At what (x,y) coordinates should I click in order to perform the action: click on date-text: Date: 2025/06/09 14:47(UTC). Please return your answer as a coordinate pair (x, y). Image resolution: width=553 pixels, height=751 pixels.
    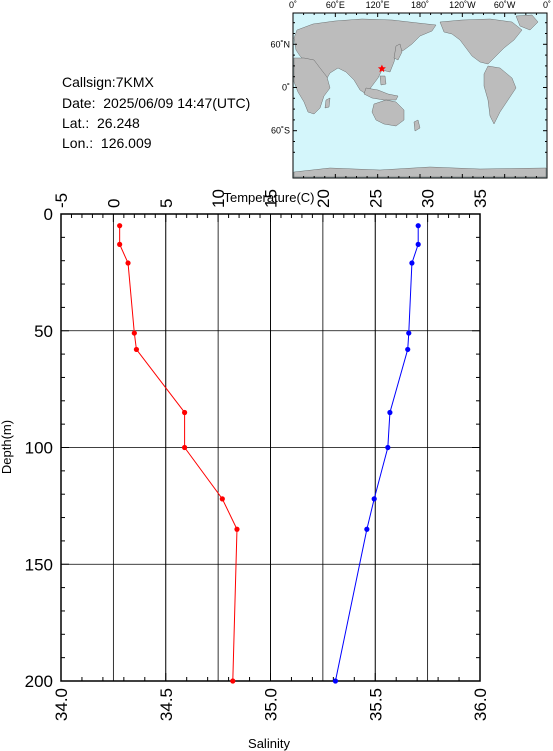
    Looking at the image, I should click on (156, 103).